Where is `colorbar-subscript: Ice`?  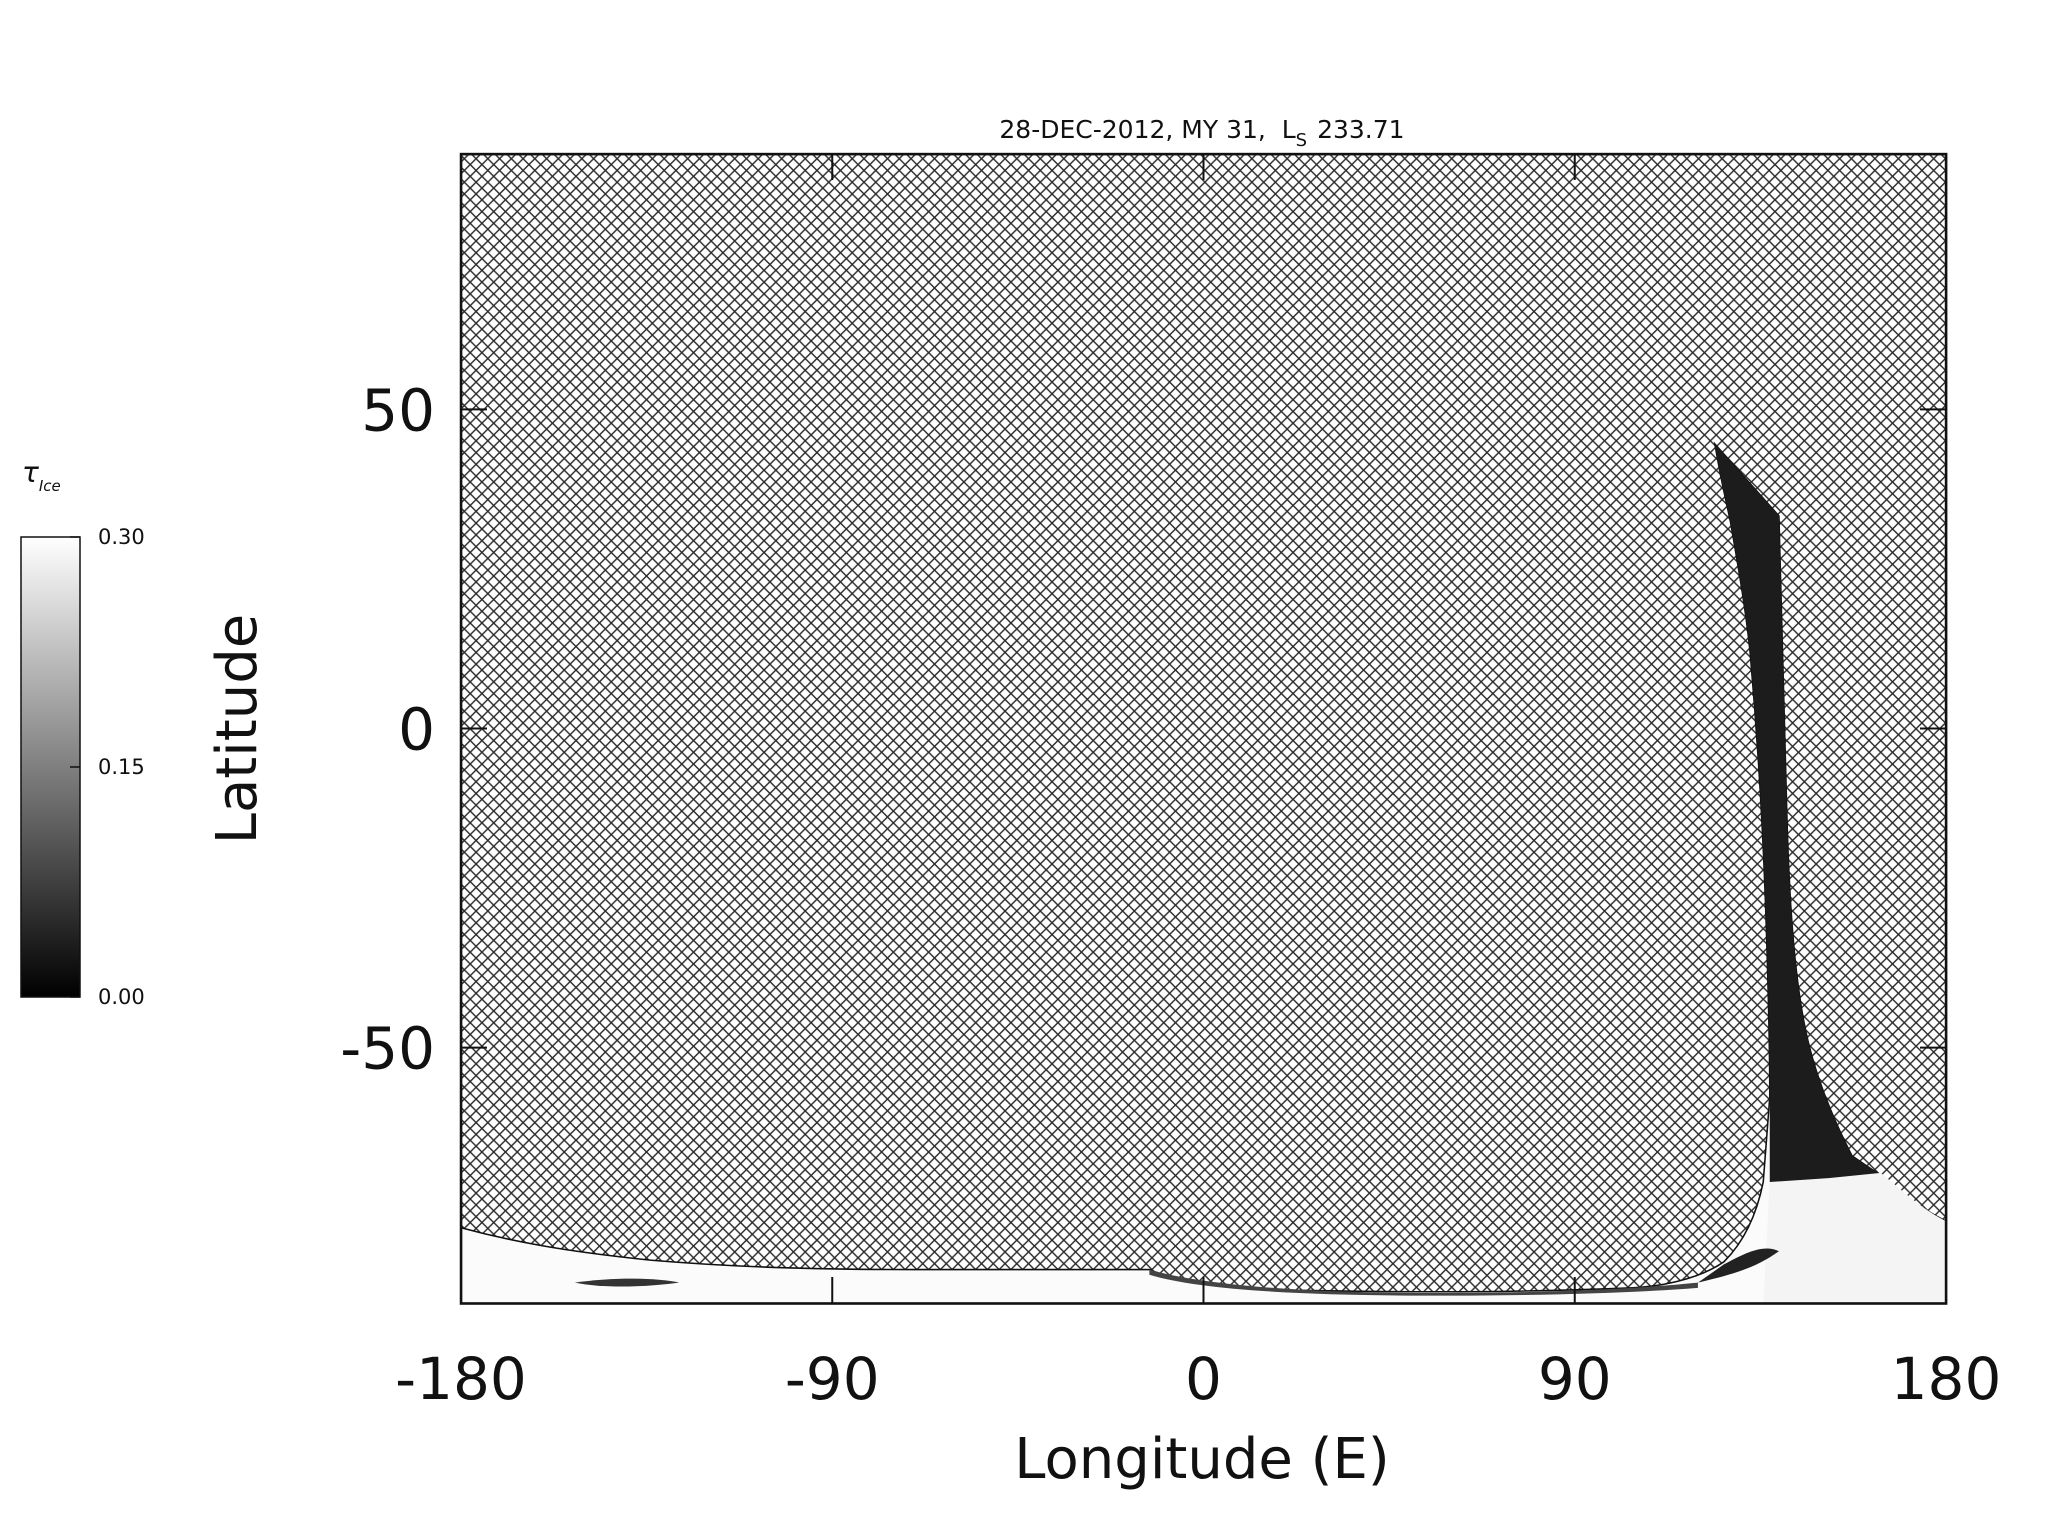 colorbar-subscript: Ice is located at coordinates (50, 486).